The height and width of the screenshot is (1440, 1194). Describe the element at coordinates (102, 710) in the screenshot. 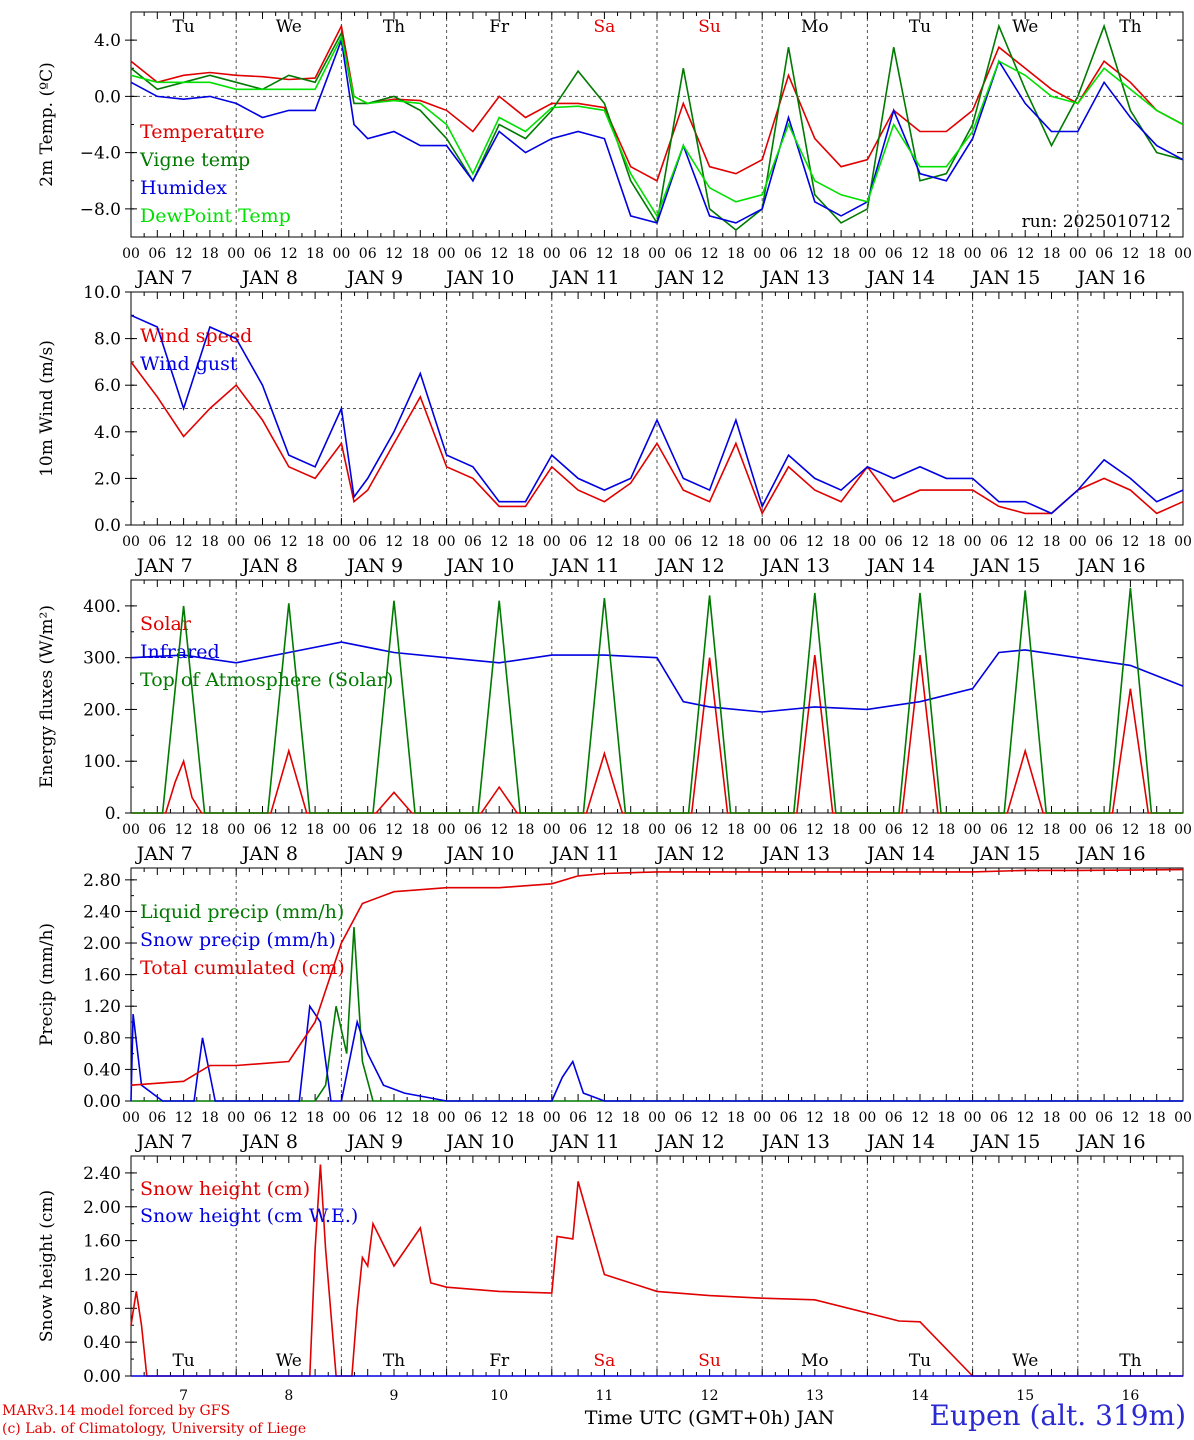

I see `y-tick-label: 200.` at that location.